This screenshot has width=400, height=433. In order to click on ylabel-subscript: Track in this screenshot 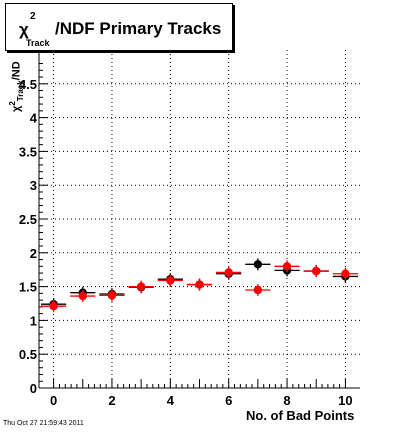, I will do `click(20, 91)`.